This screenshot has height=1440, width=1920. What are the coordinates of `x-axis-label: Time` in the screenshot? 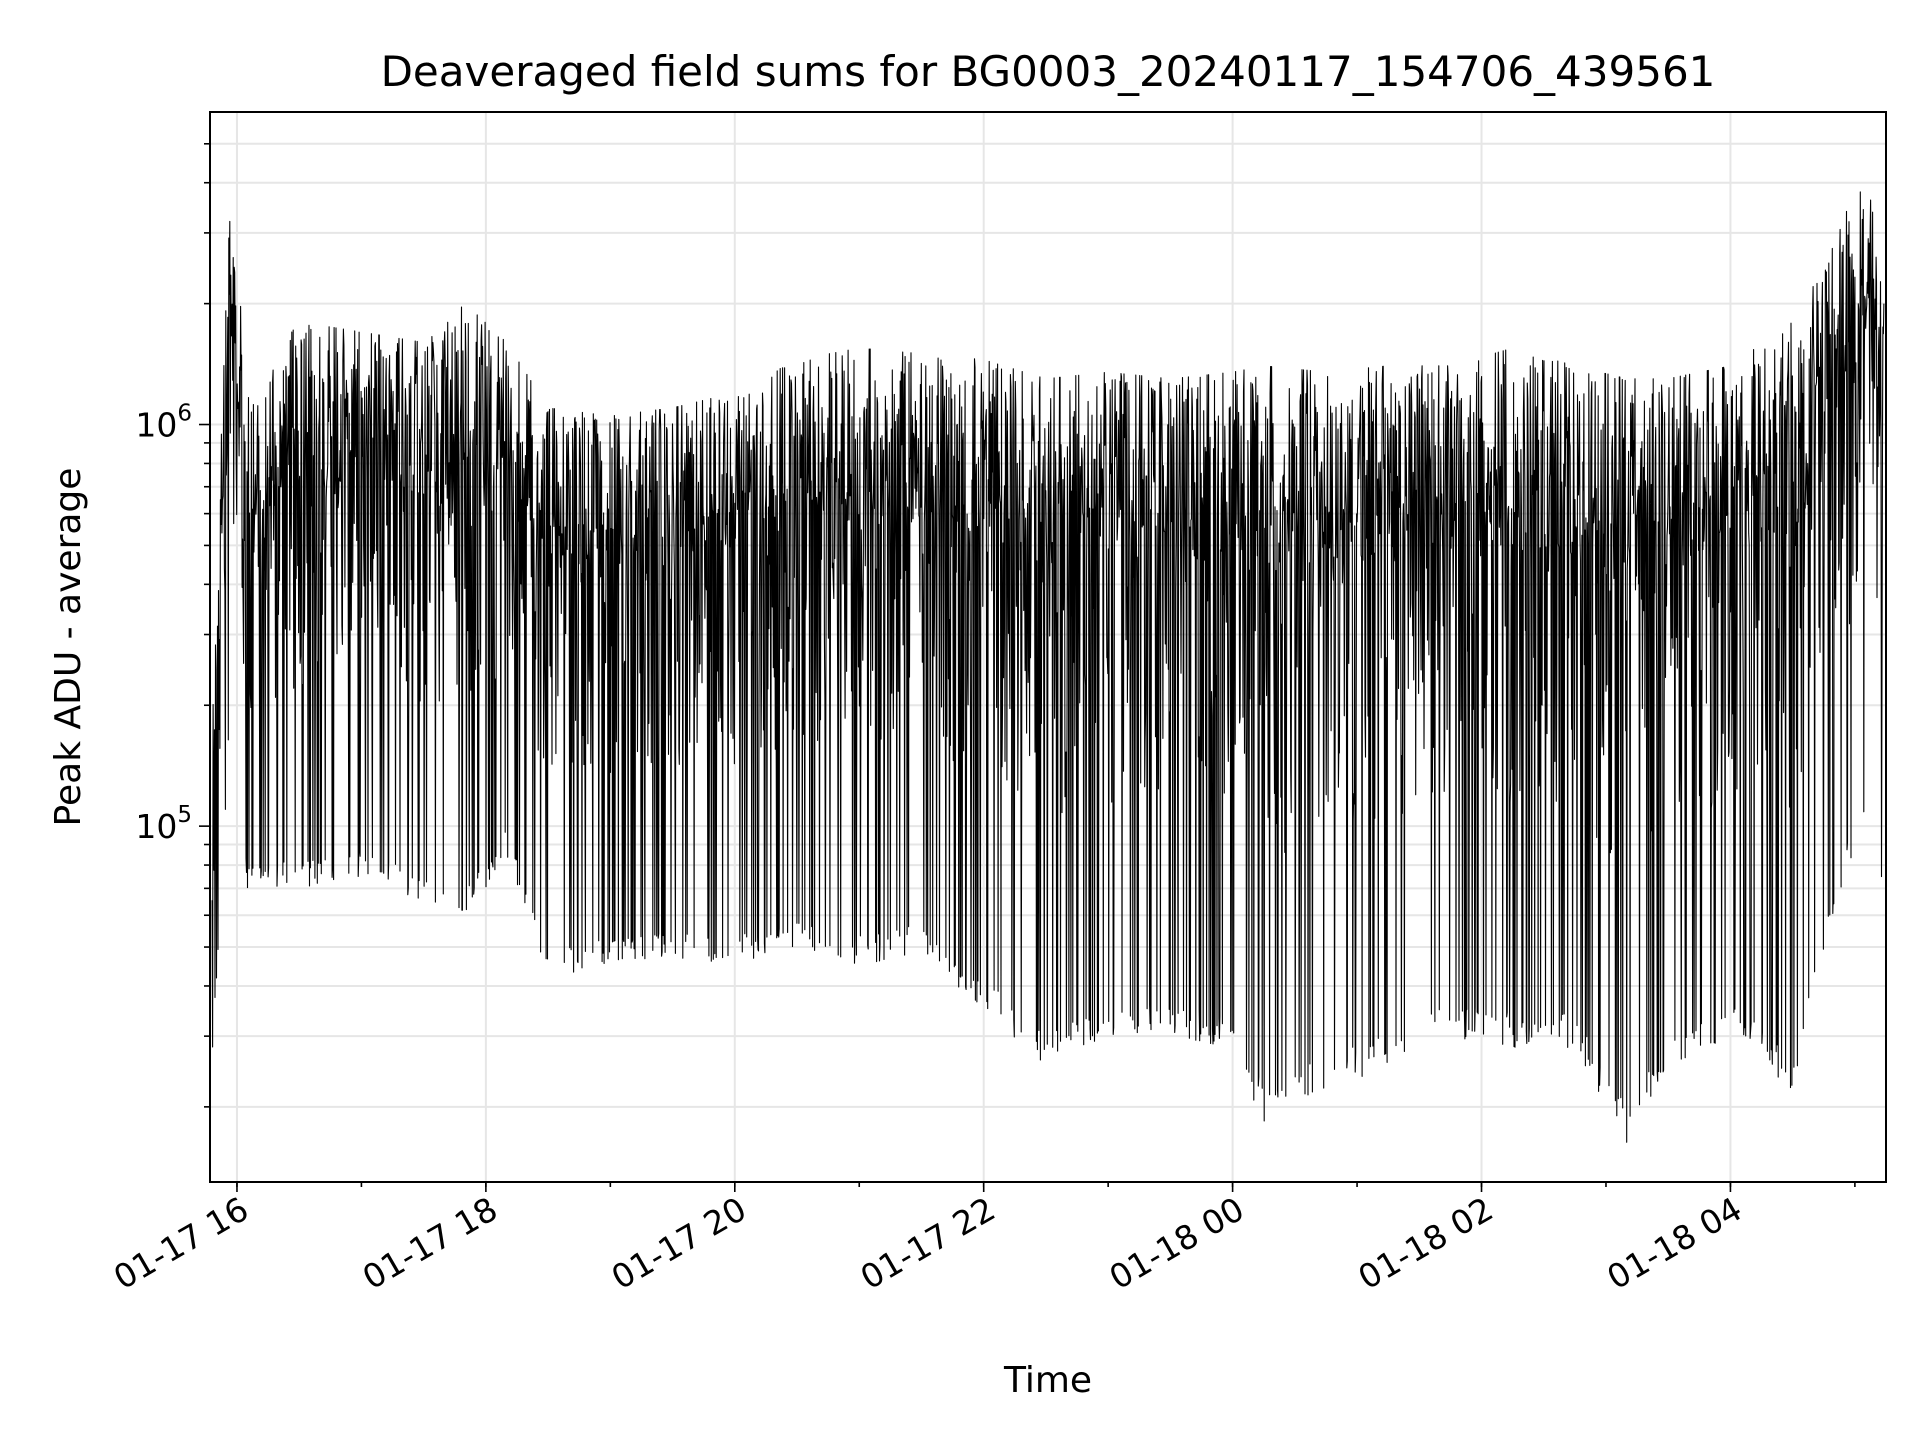 It's located at (1047, 1380).